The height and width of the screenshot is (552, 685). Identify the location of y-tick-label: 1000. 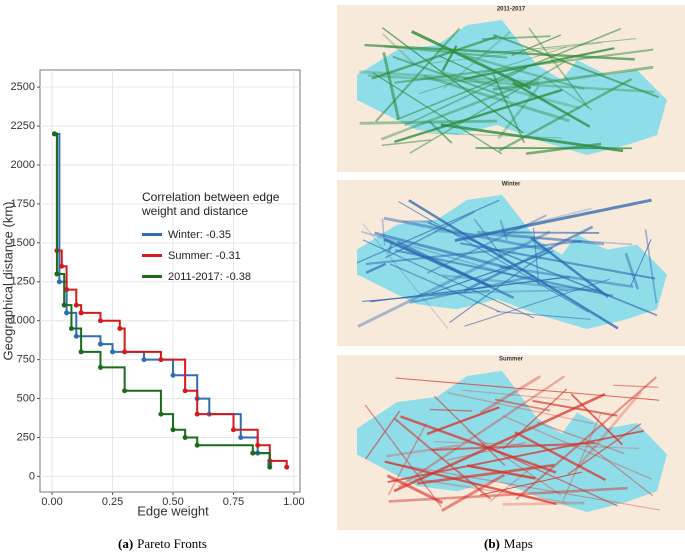
(23, 321).